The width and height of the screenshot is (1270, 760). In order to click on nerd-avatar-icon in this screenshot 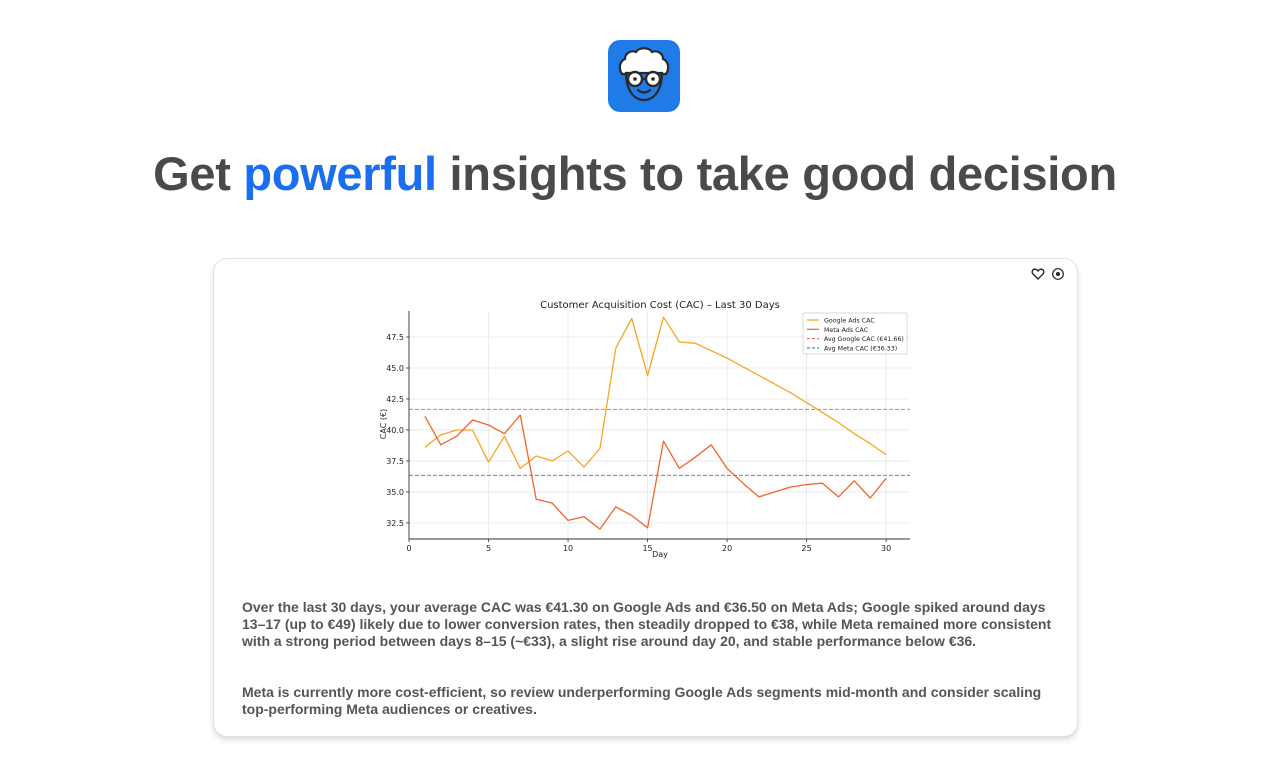, I will do `click(644, 74)`.